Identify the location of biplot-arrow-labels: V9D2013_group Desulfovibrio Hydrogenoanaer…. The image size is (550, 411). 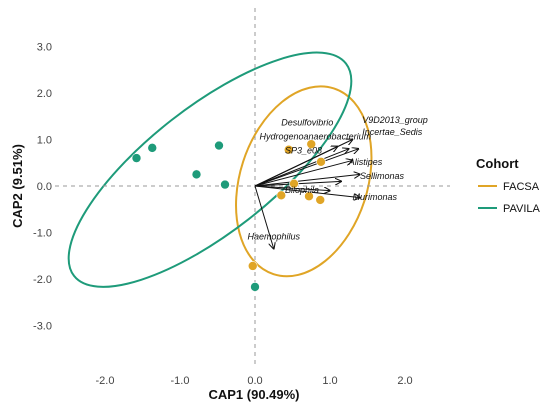
(338, 178).